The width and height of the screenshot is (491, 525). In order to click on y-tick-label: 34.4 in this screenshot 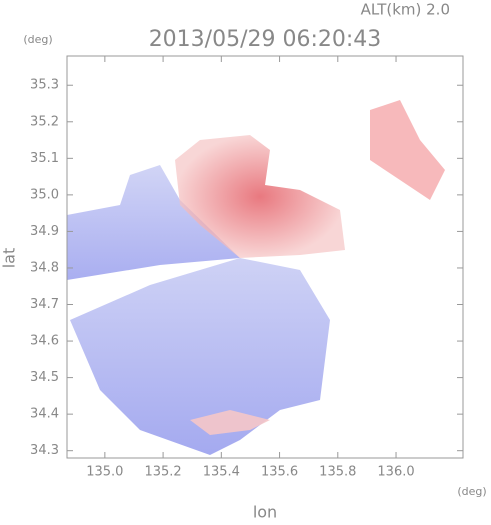, I will do `click(44, 414)`.